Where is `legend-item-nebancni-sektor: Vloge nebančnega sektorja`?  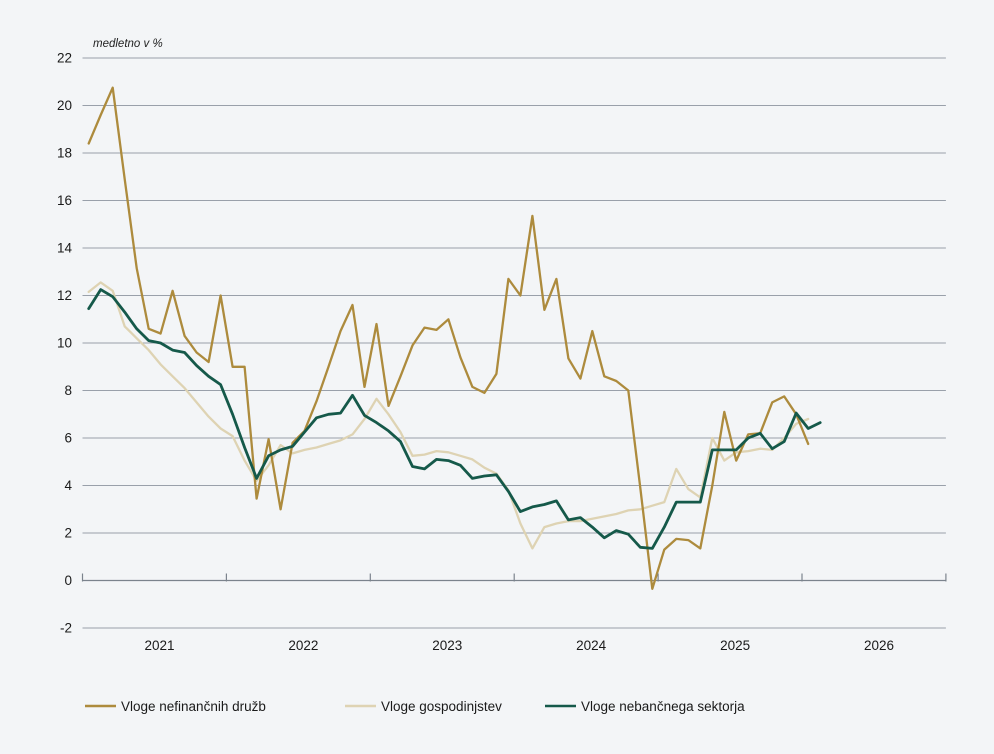 legend-item-nebancni-sektor: Vloge nebančnega sektorja is located at coordinates (645, 706).